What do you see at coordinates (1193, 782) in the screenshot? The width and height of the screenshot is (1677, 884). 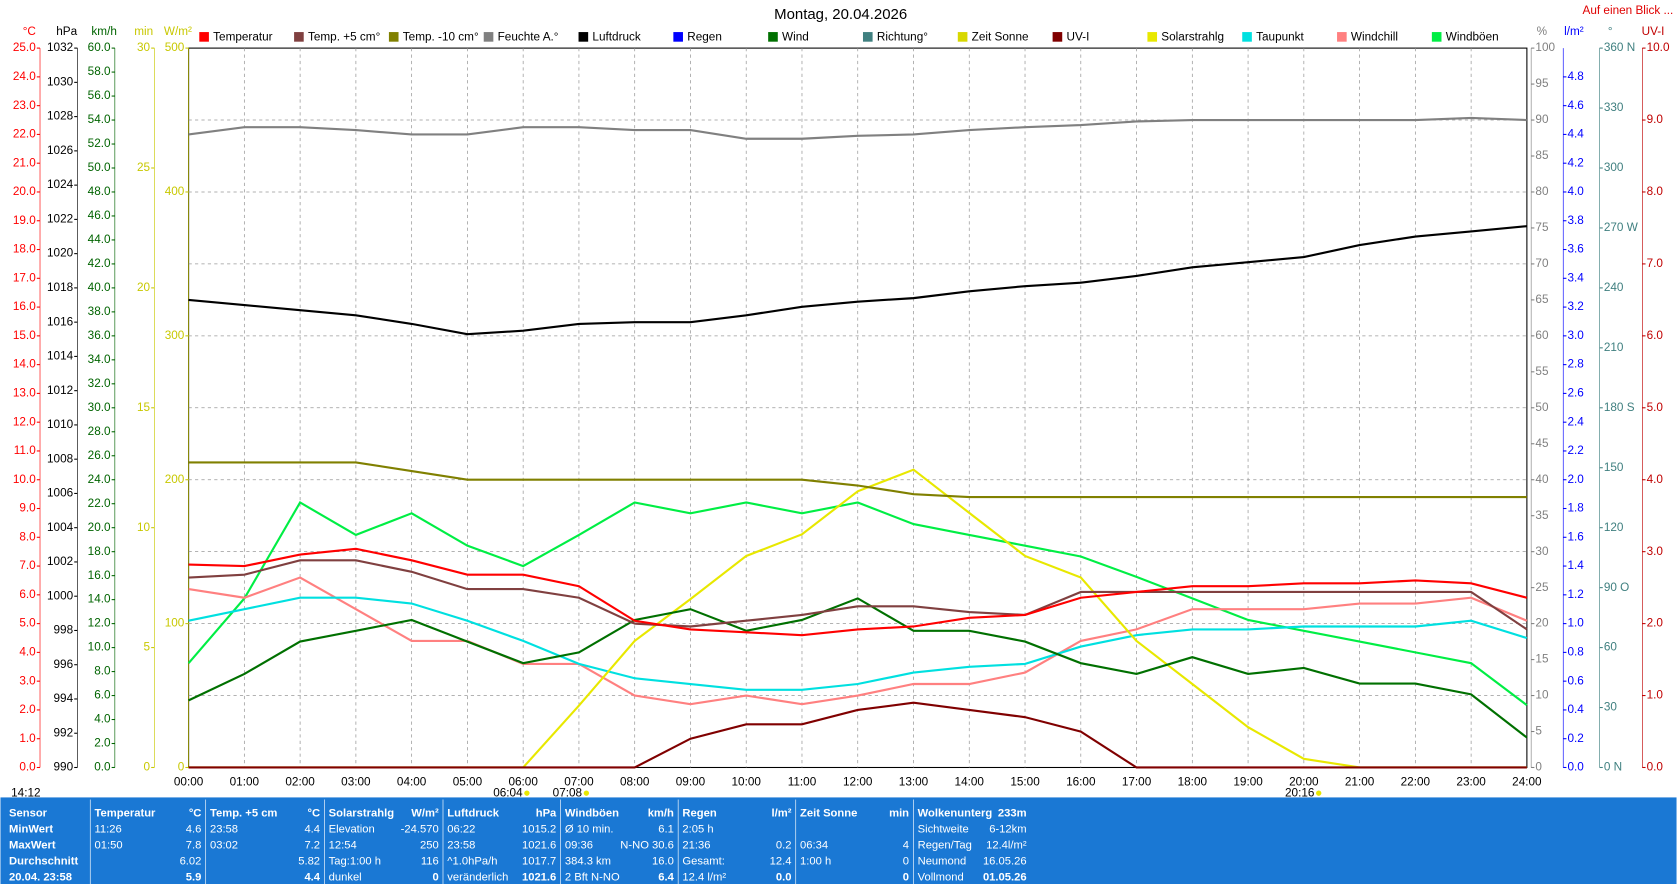 I see `x-tick-label: 18:00` at bounding box center [1193, 782].